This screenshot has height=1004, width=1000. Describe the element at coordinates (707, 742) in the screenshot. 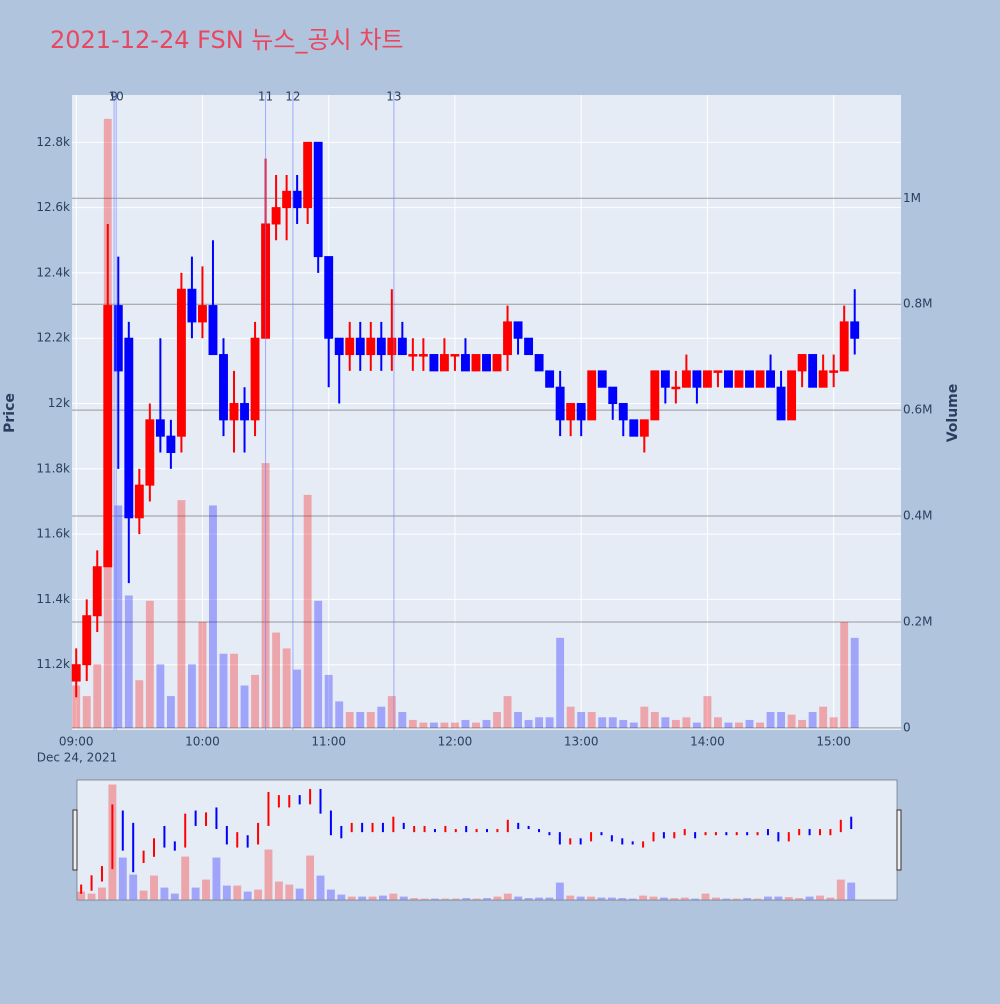

I see `x-tick-label: 14:00` at that location.